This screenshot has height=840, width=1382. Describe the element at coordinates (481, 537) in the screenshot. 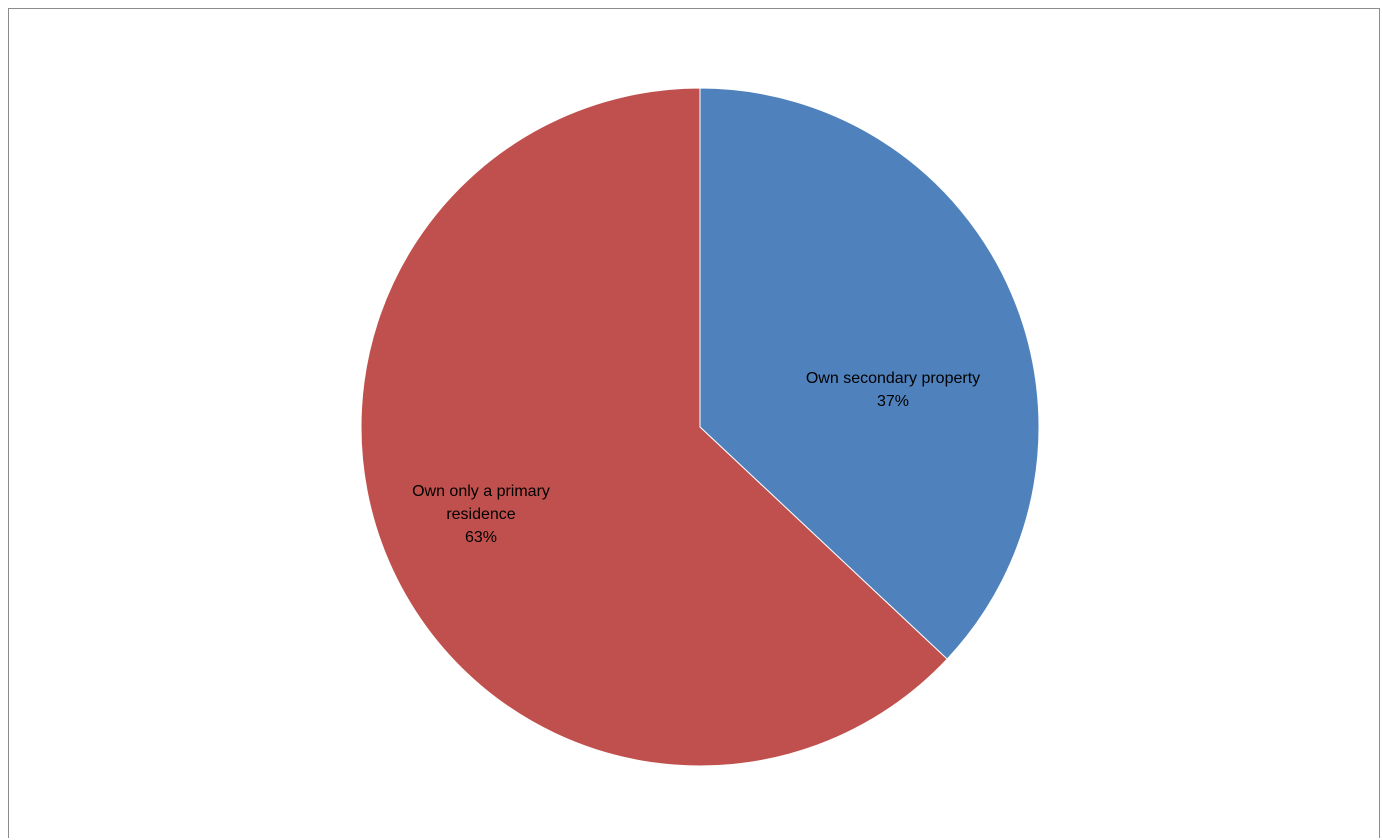

I see `slice-percent-label: 63%` at that location.